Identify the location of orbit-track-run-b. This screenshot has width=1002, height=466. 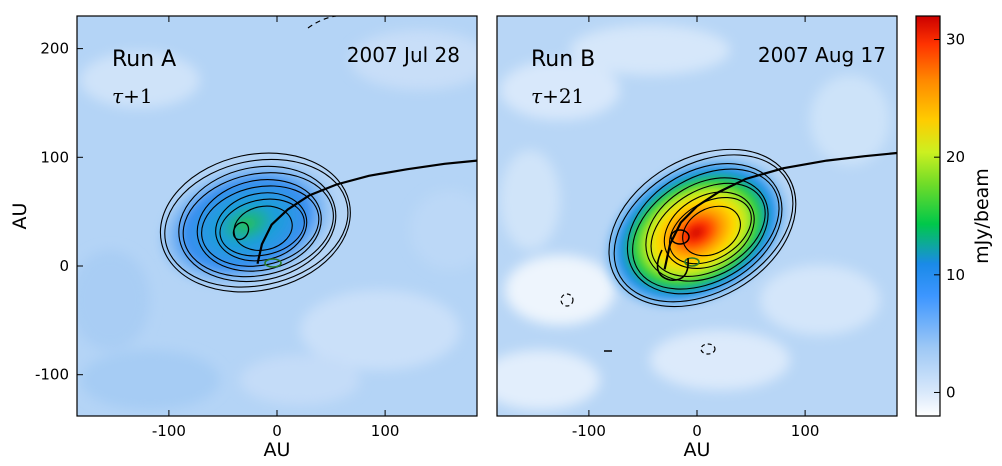
(780, 210).